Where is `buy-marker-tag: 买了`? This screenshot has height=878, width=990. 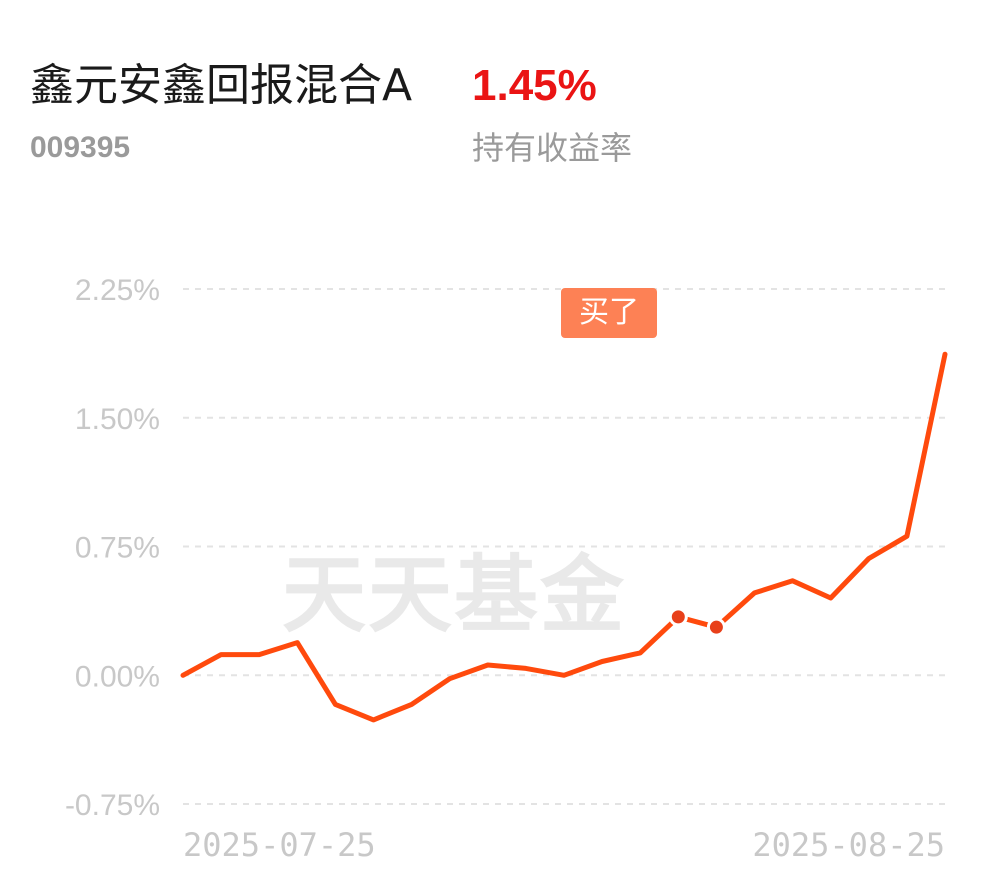 buy-marker-tag: 买了 is located at coordinates (609, 313).